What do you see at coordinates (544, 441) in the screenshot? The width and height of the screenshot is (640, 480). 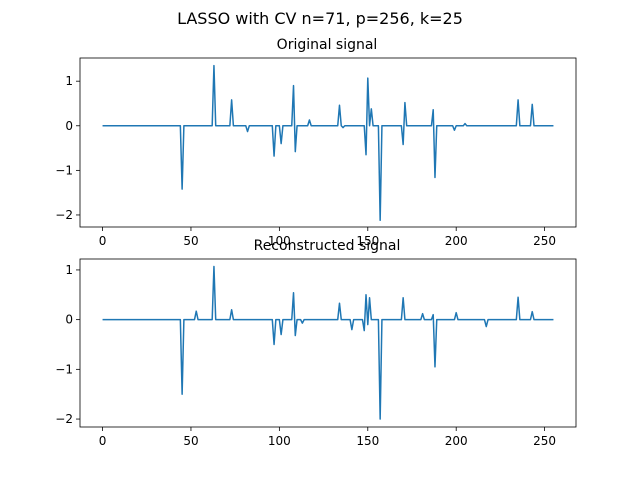 I see `x-tick-label-reconstructed-5: 250` at bounding box center [544, 441].